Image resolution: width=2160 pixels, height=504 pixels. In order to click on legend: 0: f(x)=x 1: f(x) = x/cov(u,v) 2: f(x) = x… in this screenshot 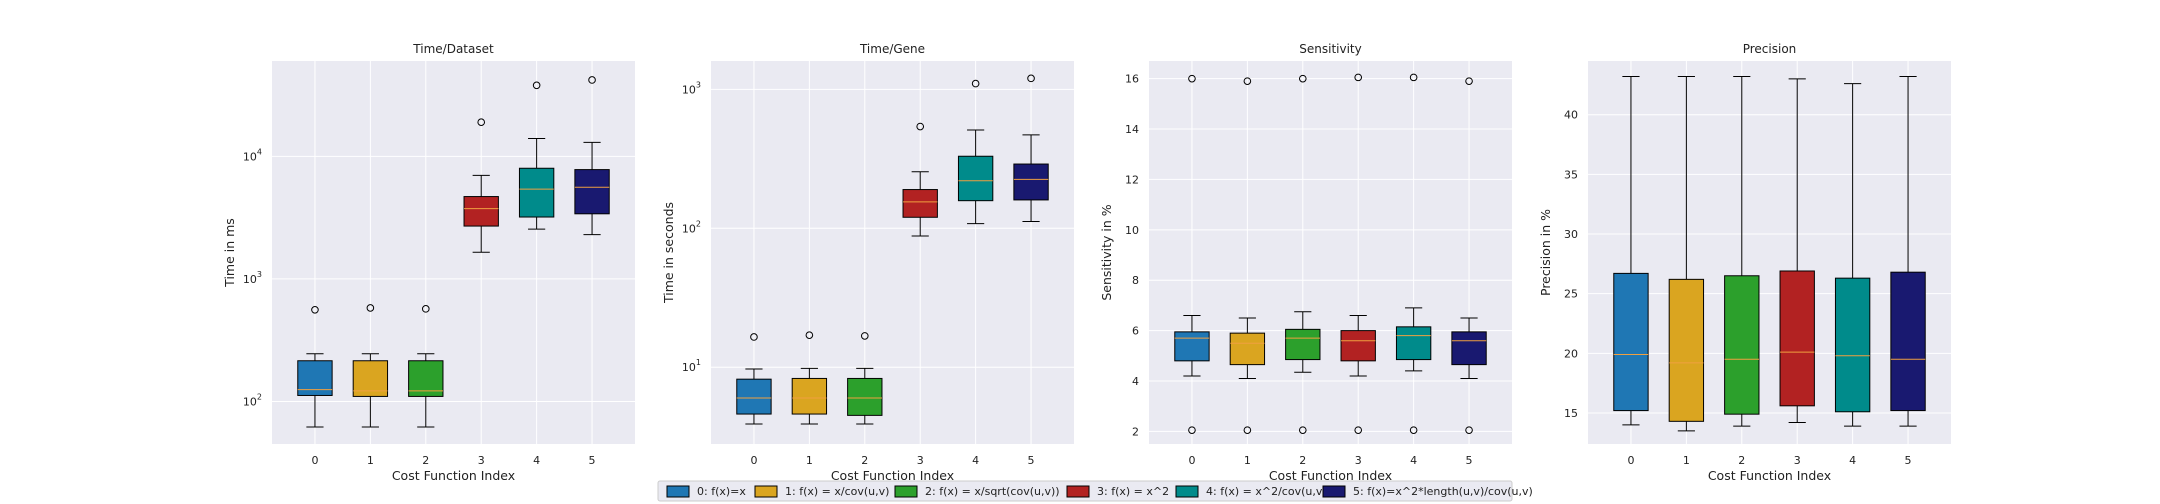, I will do `click(1095, 491)`.